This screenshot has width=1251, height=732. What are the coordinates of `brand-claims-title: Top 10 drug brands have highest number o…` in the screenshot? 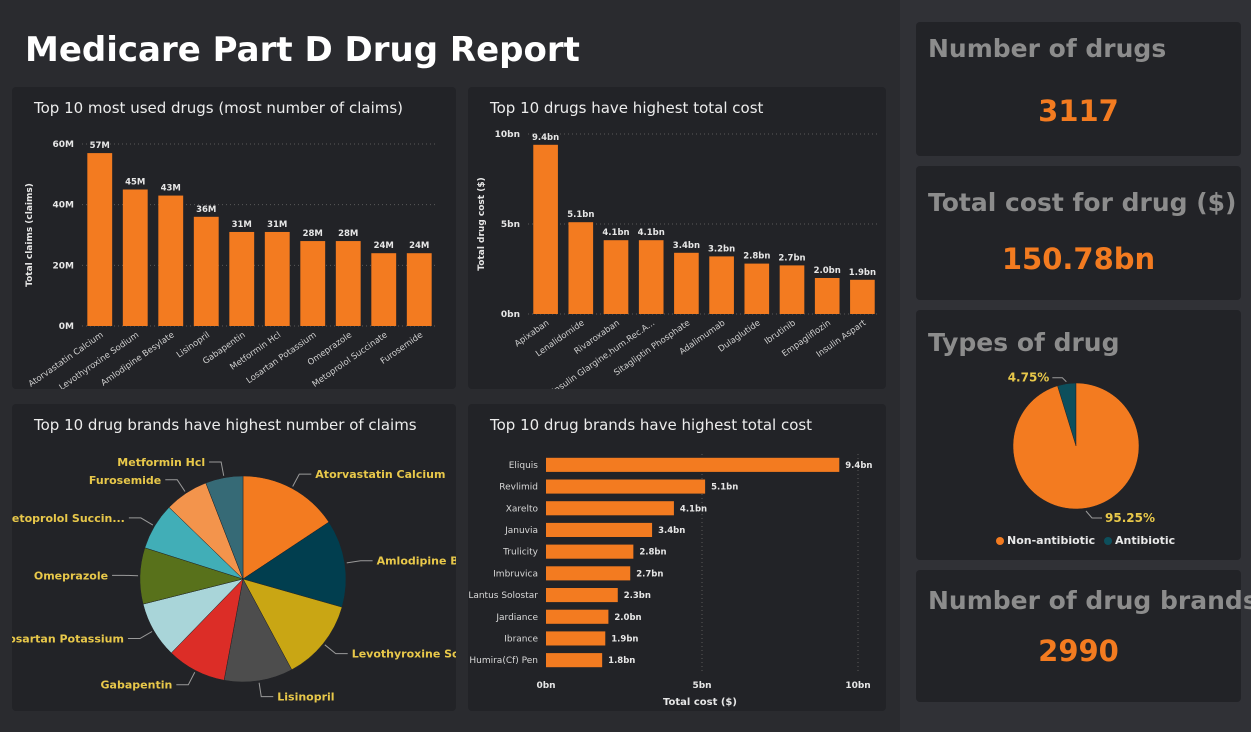 It's located at (225, 425).